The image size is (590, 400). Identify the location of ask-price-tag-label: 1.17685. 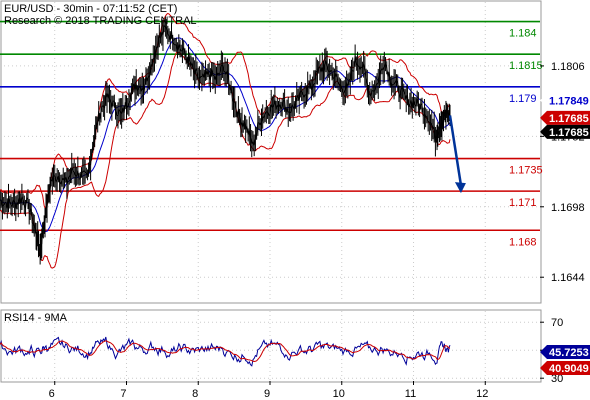
(569, 119).